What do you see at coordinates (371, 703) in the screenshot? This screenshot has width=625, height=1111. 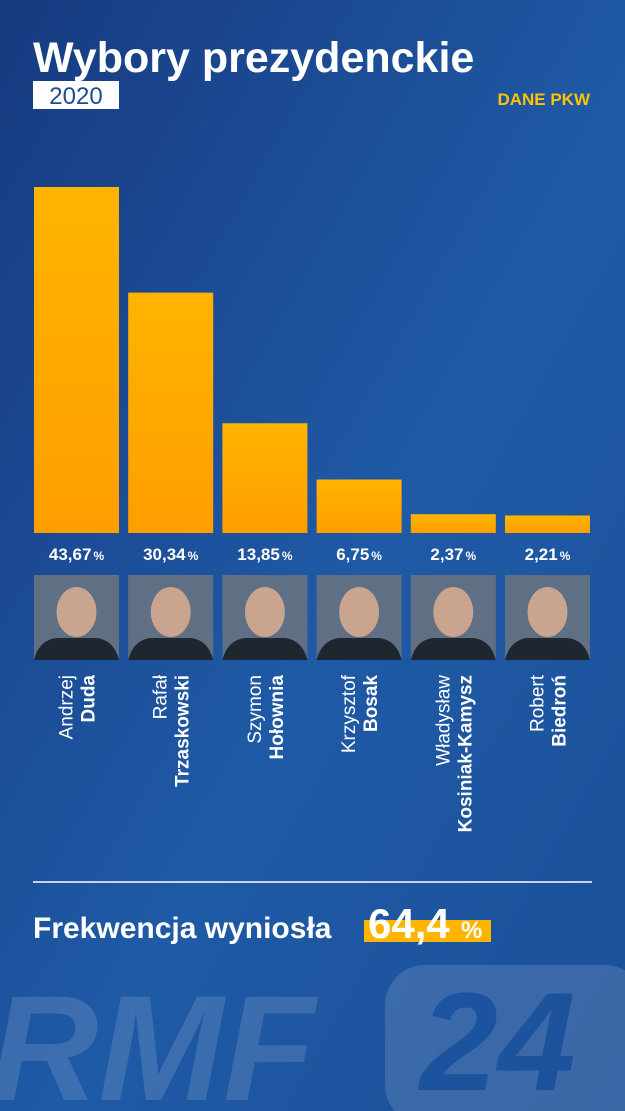 I see `last-name: Bosak` at bounding box center [371, 703].